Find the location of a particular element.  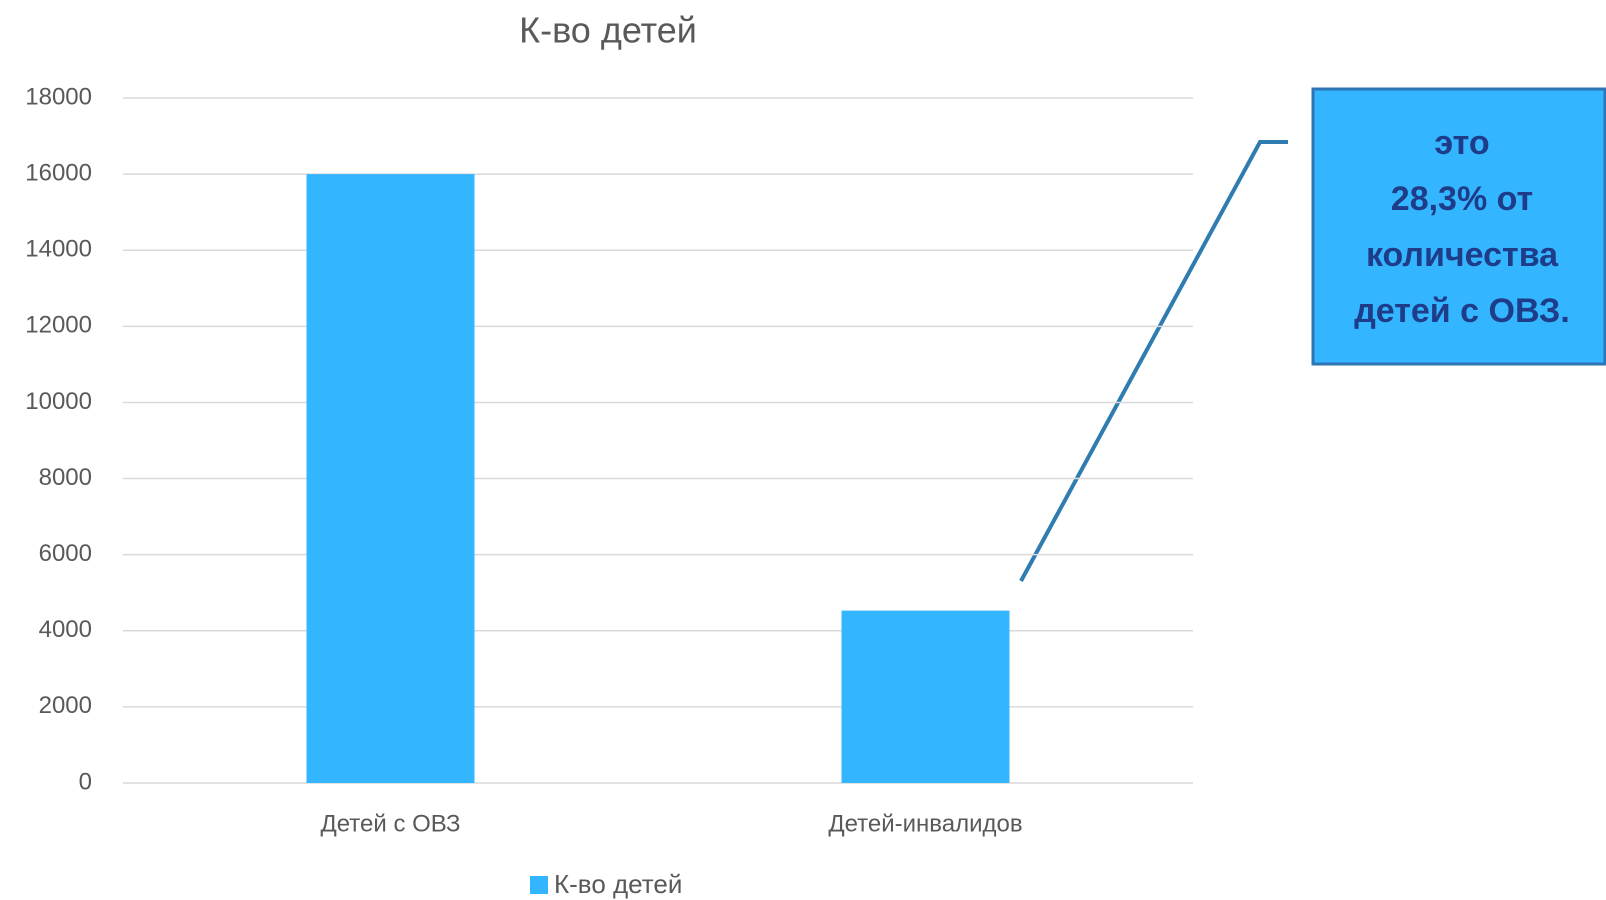

x-tick-label: Детей с ОВЗ is located at coordinates (391, 823).